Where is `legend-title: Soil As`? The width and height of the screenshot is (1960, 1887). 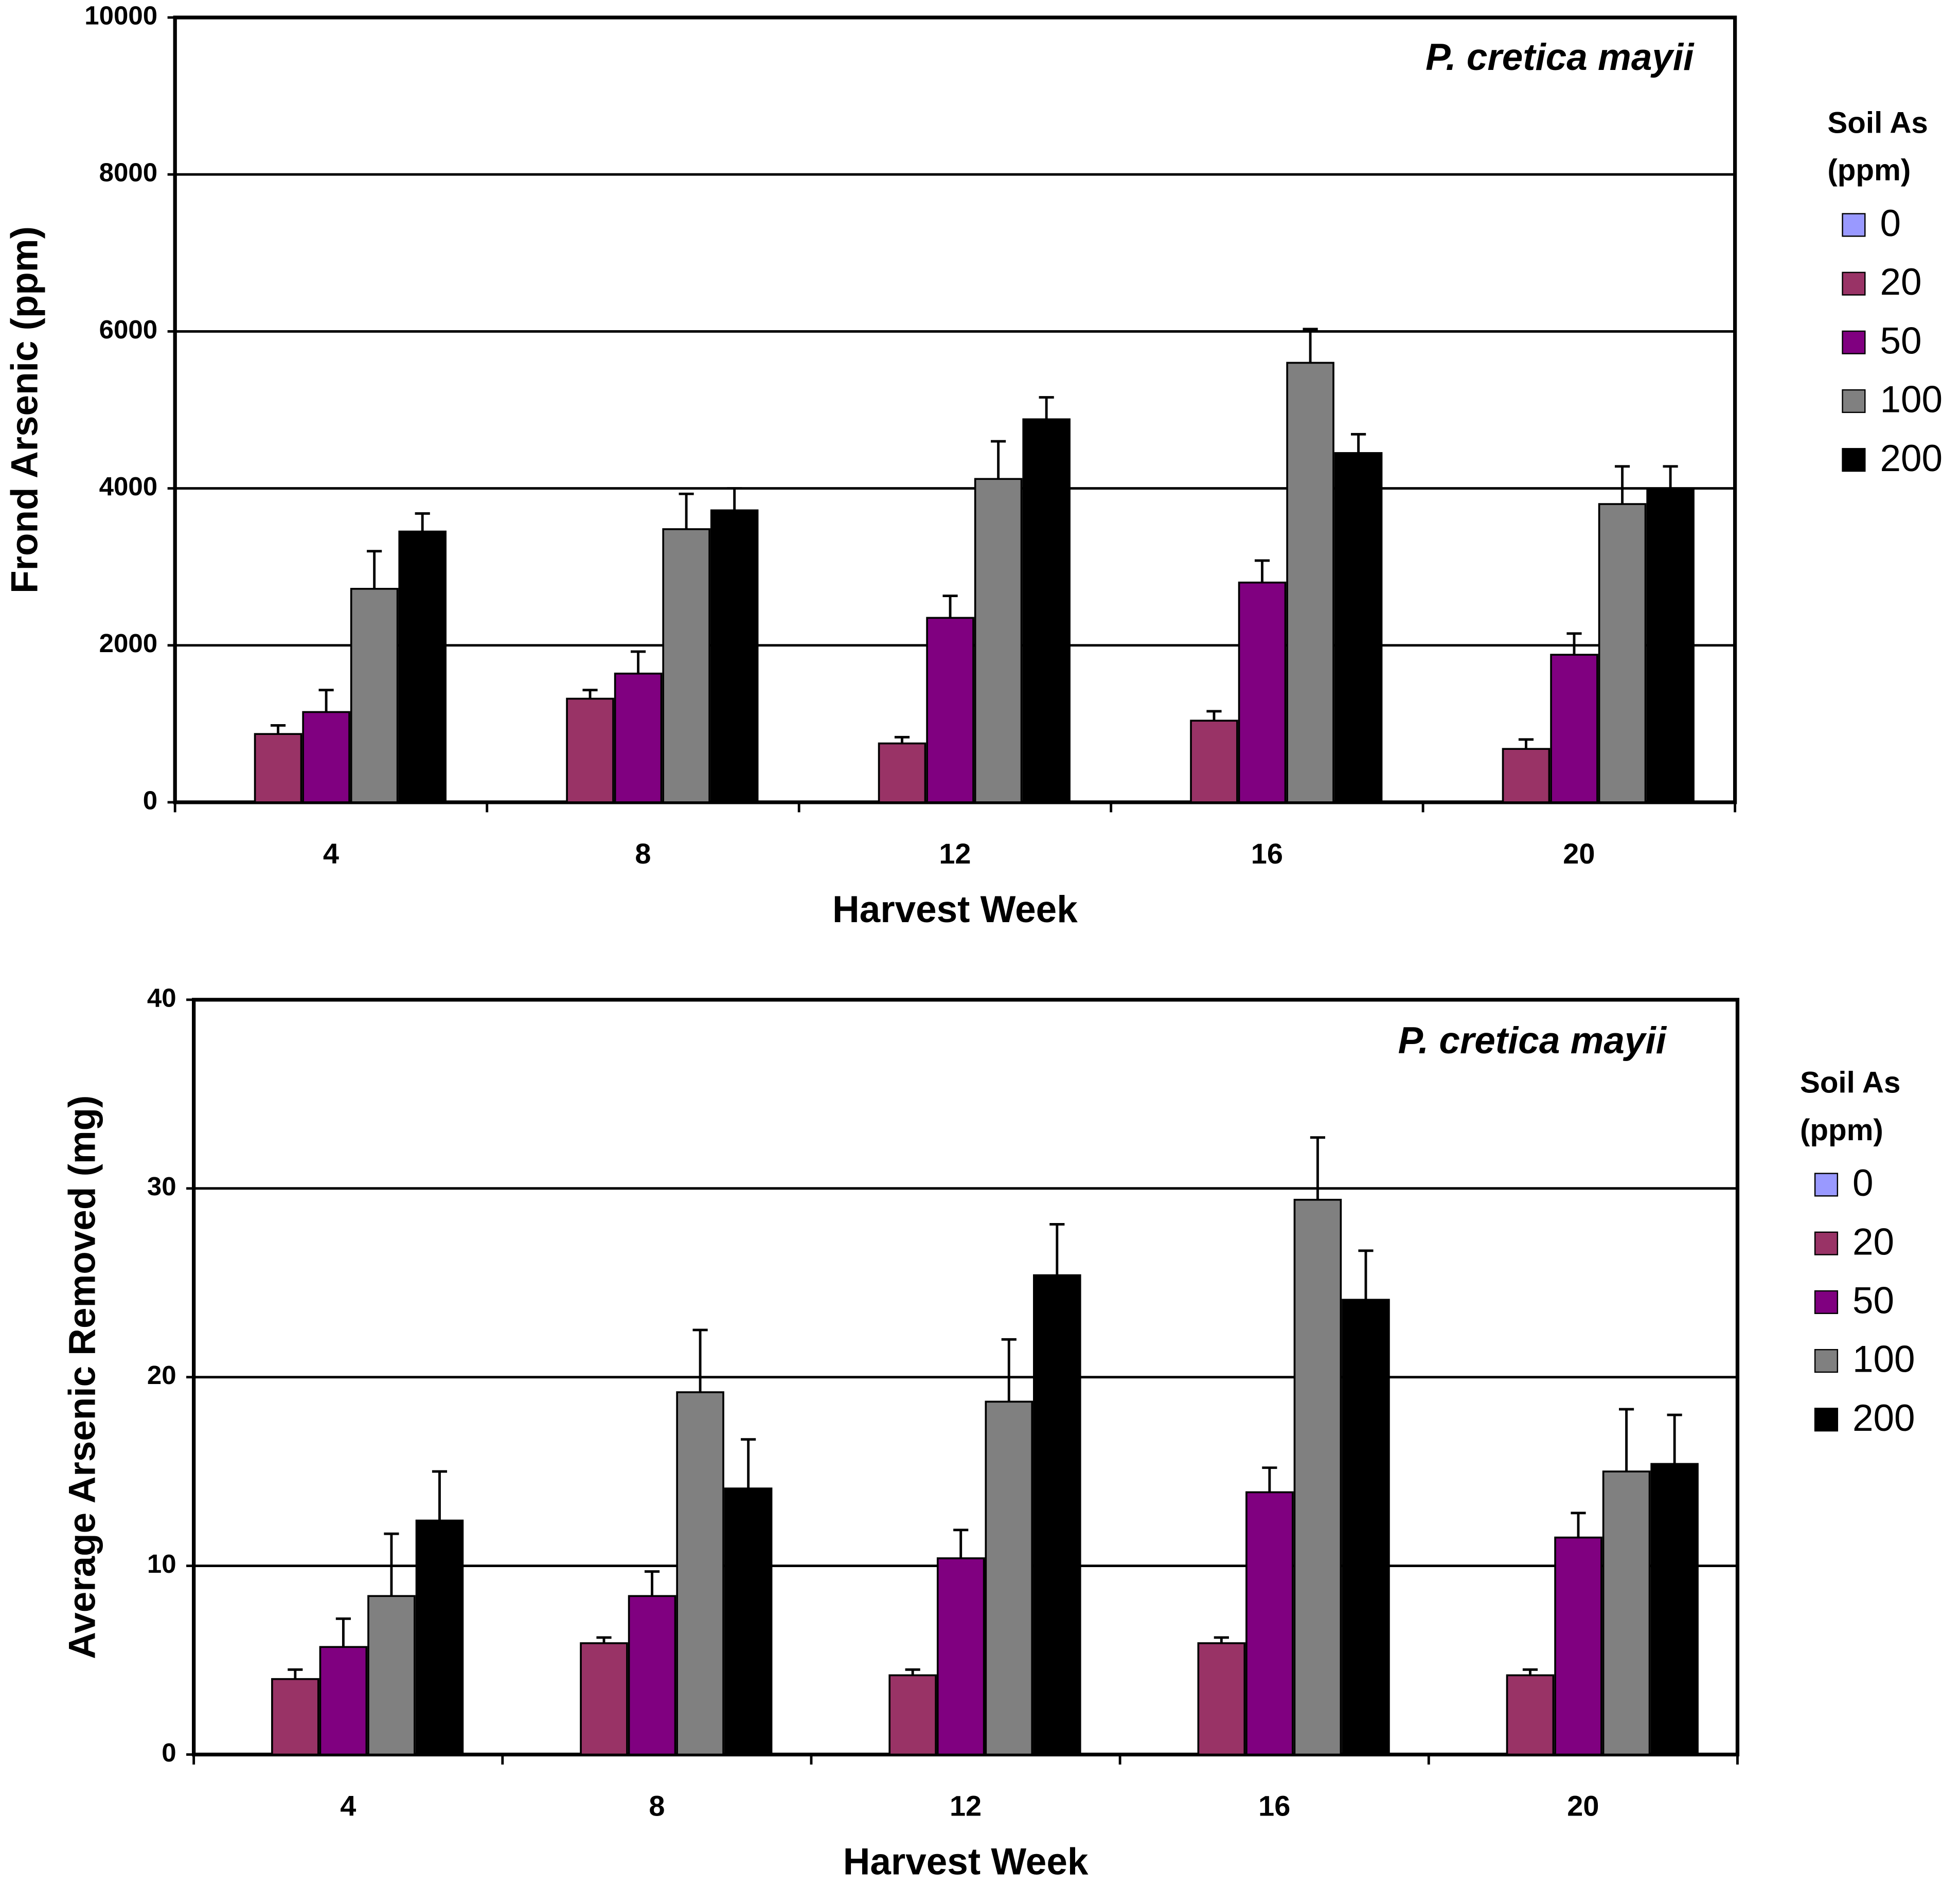
legend-title: Soil As is located at coordinates (1850, 1082).